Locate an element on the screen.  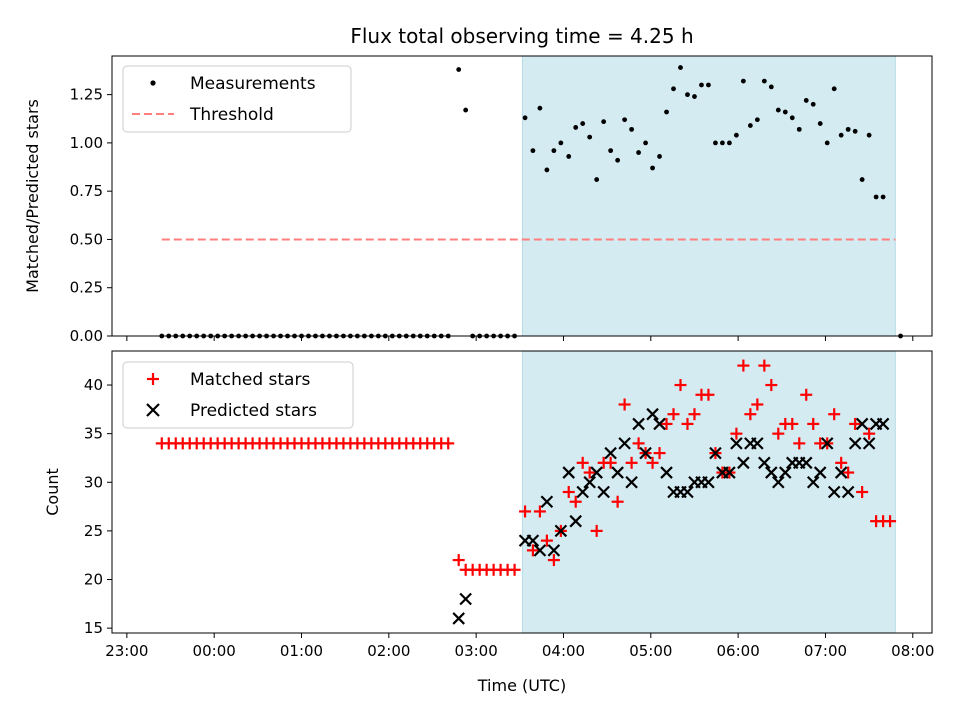
y-tick-label: 15 is located at coordinates (93, 628).